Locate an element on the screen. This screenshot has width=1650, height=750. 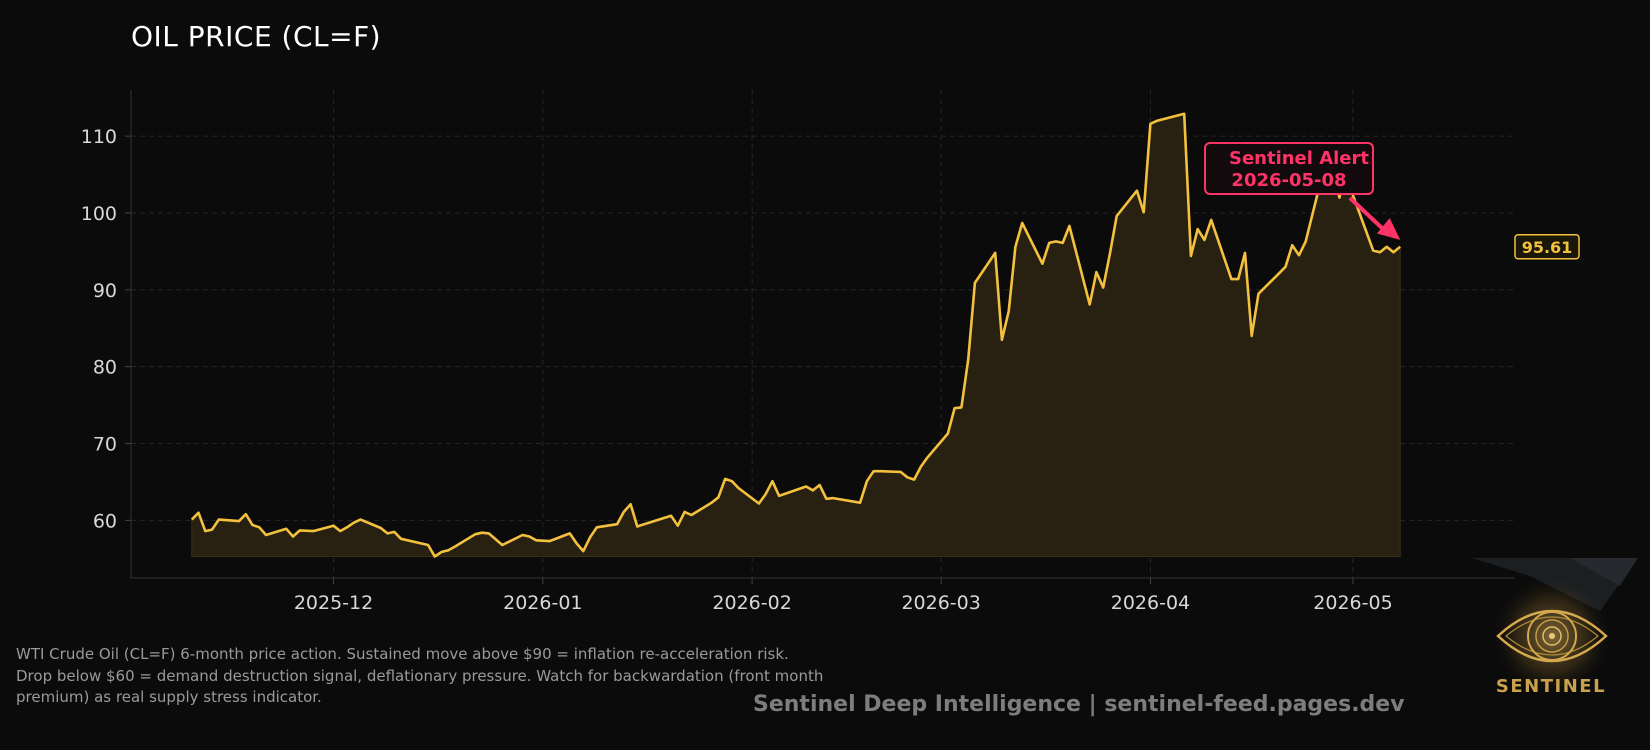
alert-box is located at coordinates (1289, 168).